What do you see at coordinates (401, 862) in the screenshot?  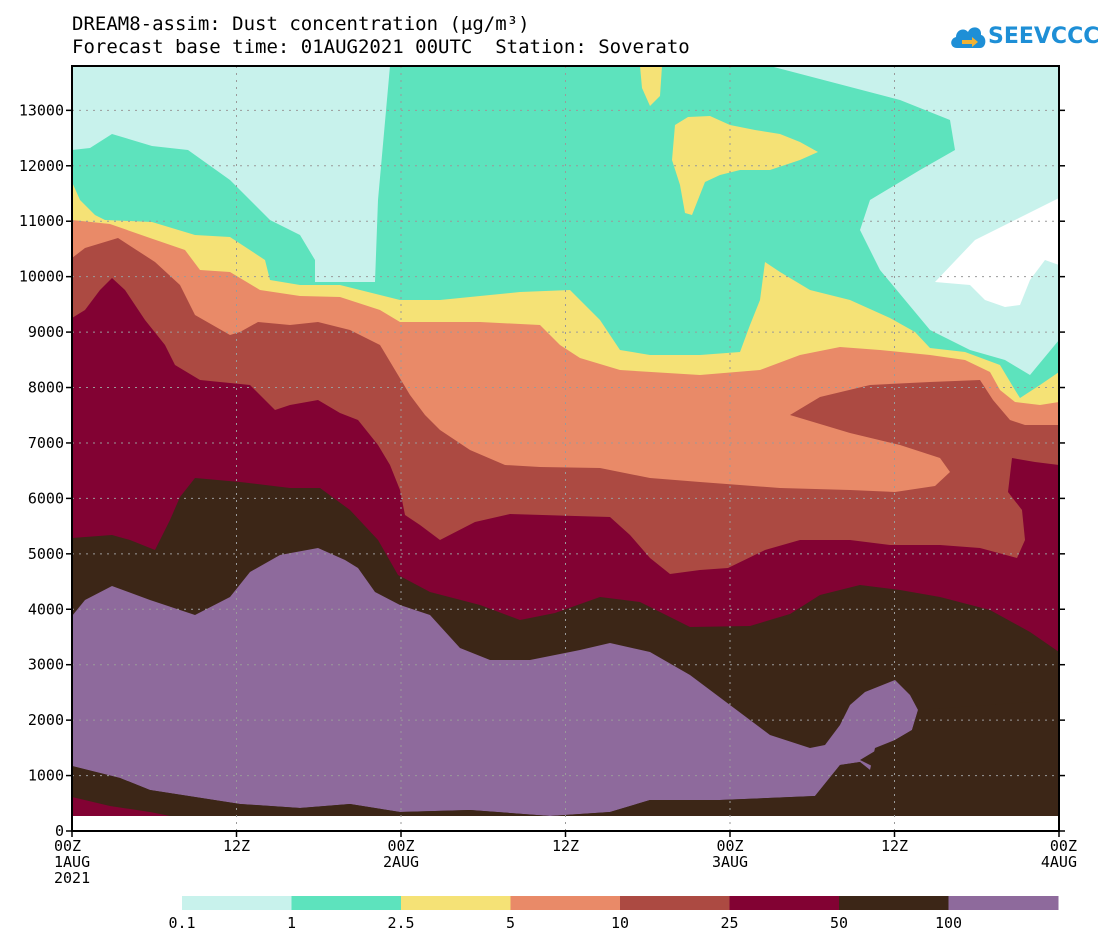 I see `x-tick-date: 2AUG` at bounding box center [401, 862].